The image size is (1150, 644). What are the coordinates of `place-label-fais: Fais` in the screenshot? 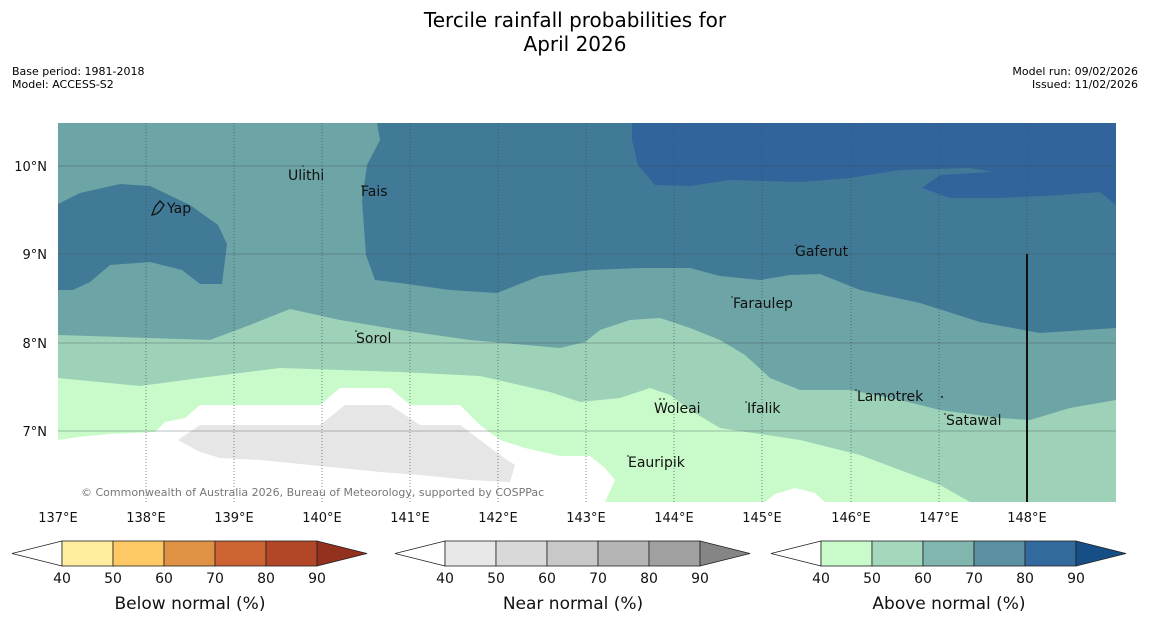 It's located at (374, 192).